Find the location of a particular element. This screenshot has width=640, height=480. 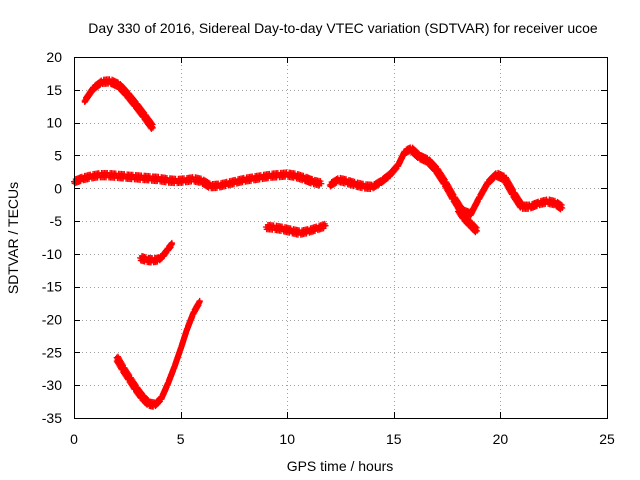

x-tick-label: 0 is located at coordinates (74, 439).